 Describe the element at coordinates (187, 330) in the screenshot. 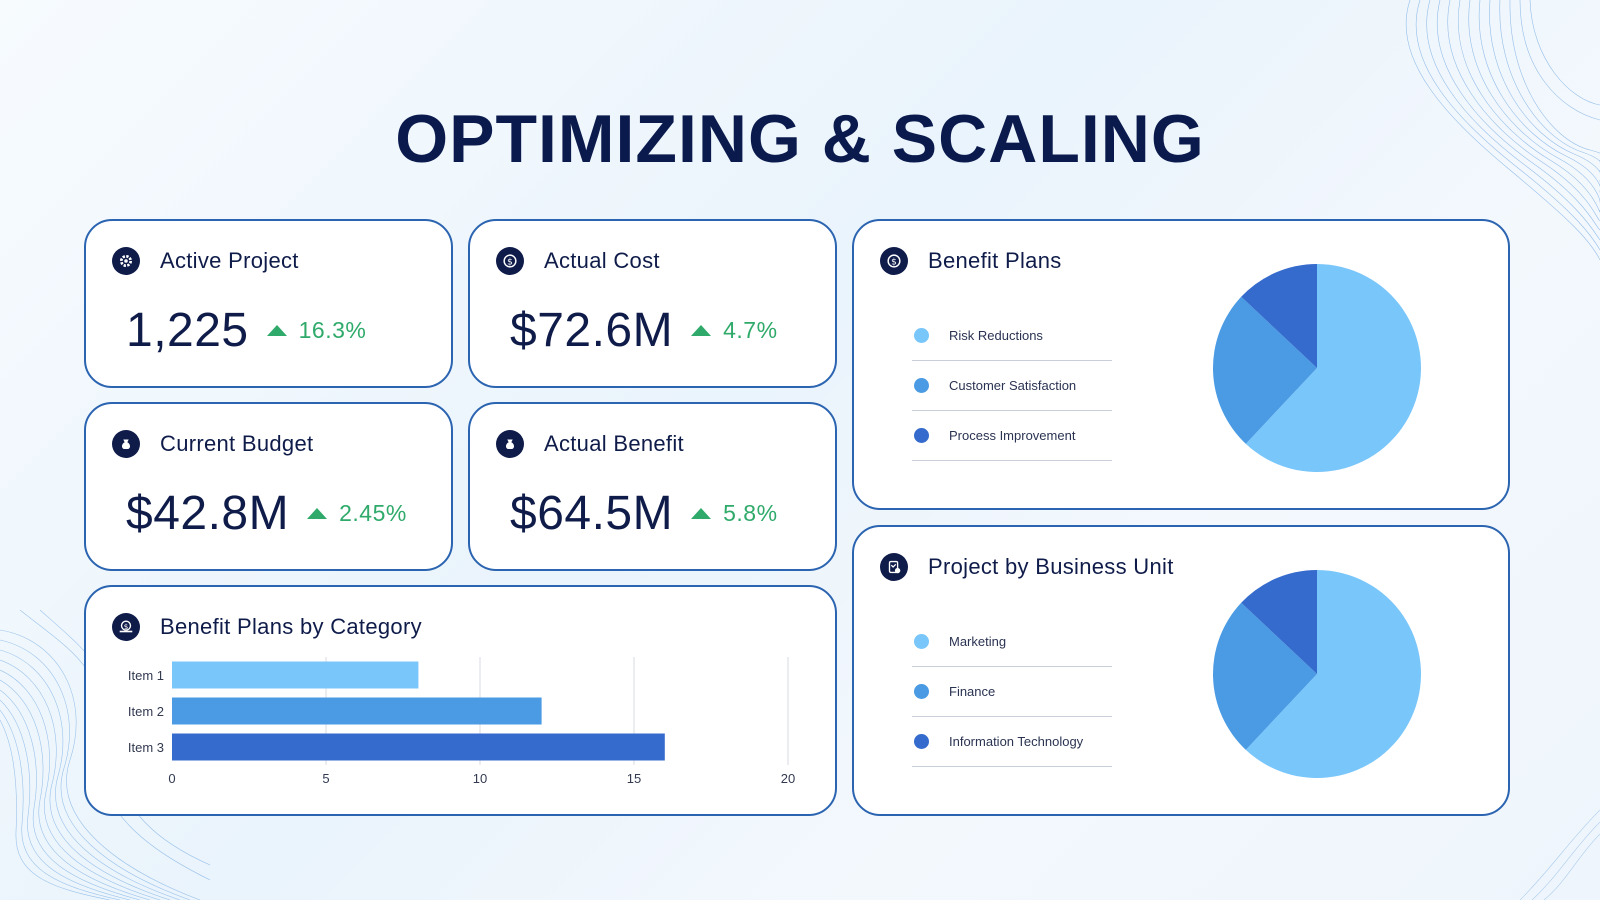

I see `kpi-value: 1,225` at that location.